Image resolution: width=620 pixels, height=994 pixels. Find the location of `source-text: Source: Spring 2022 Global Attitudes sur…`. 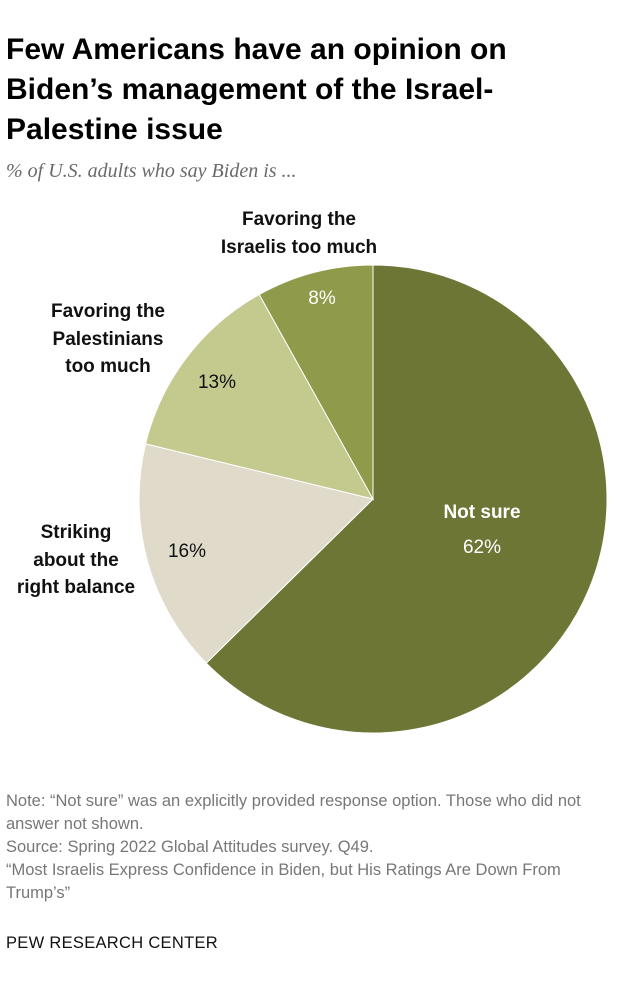

source-text: Source: Spring 2022 Global Attitudes sur… is located at coordinates (190, 847).